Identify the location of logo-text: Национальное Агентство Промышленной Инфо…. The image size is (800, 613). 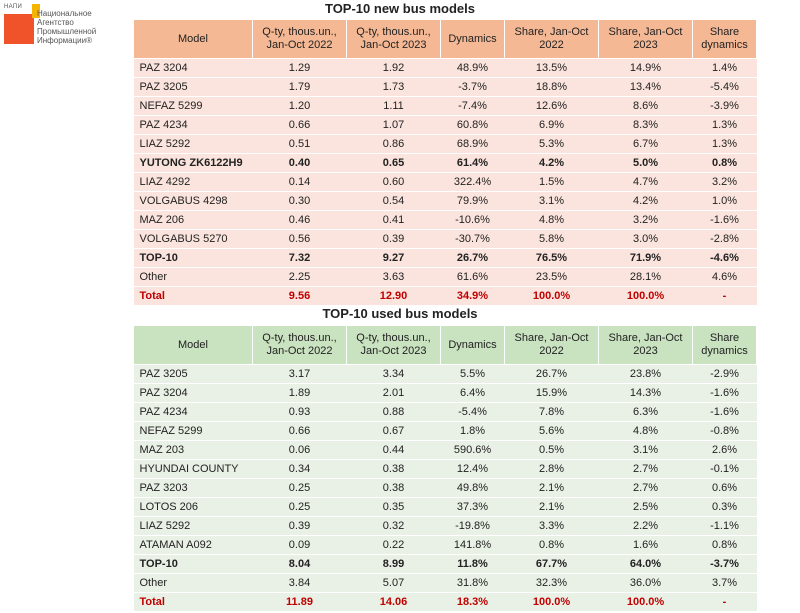
(66, 27).